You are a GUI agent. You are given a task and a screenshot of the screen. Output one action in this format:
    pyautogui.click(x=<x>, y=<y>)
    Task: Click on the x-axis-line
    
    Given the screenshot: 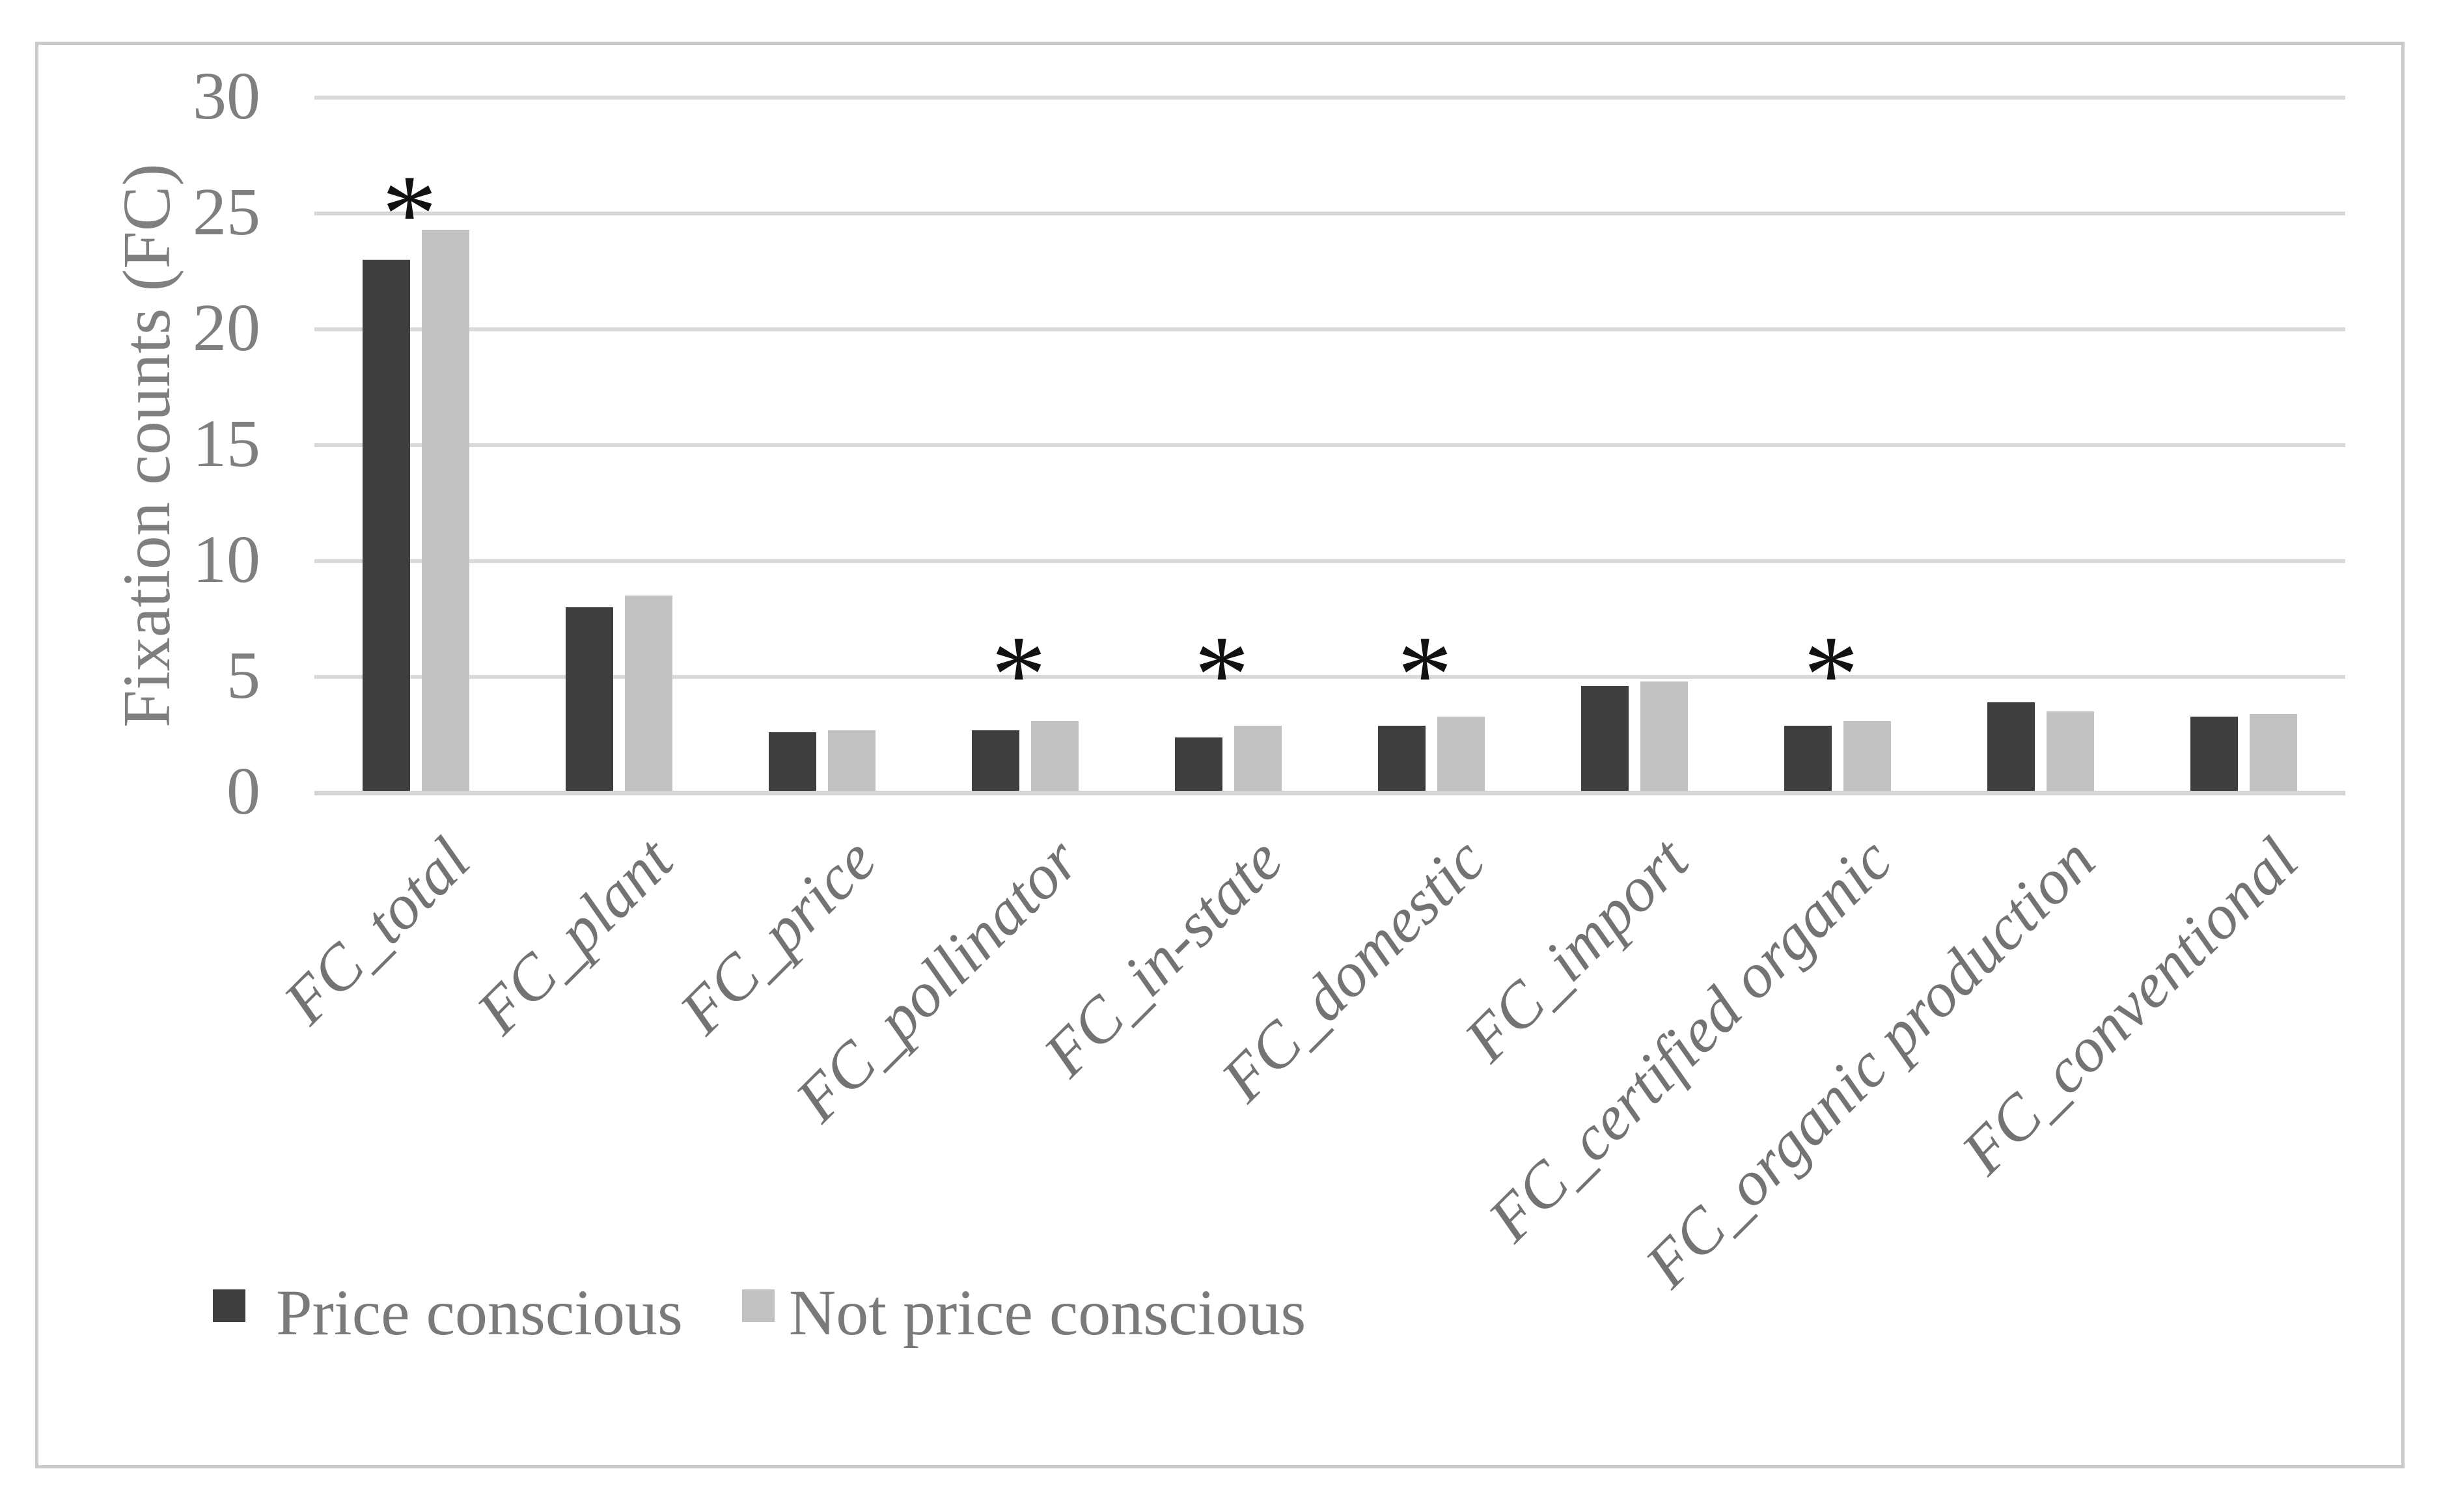 What is the action you would take?
    pyautogui.click(x=1329, y=793)
    